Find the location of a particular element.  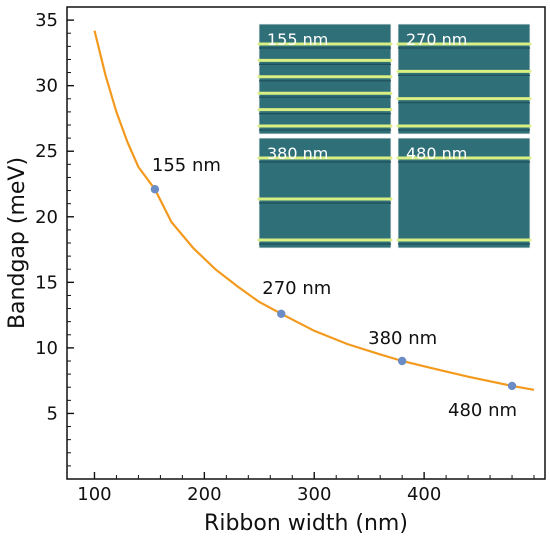

y-tick-label: 25 is located at coordinates (46, 151).